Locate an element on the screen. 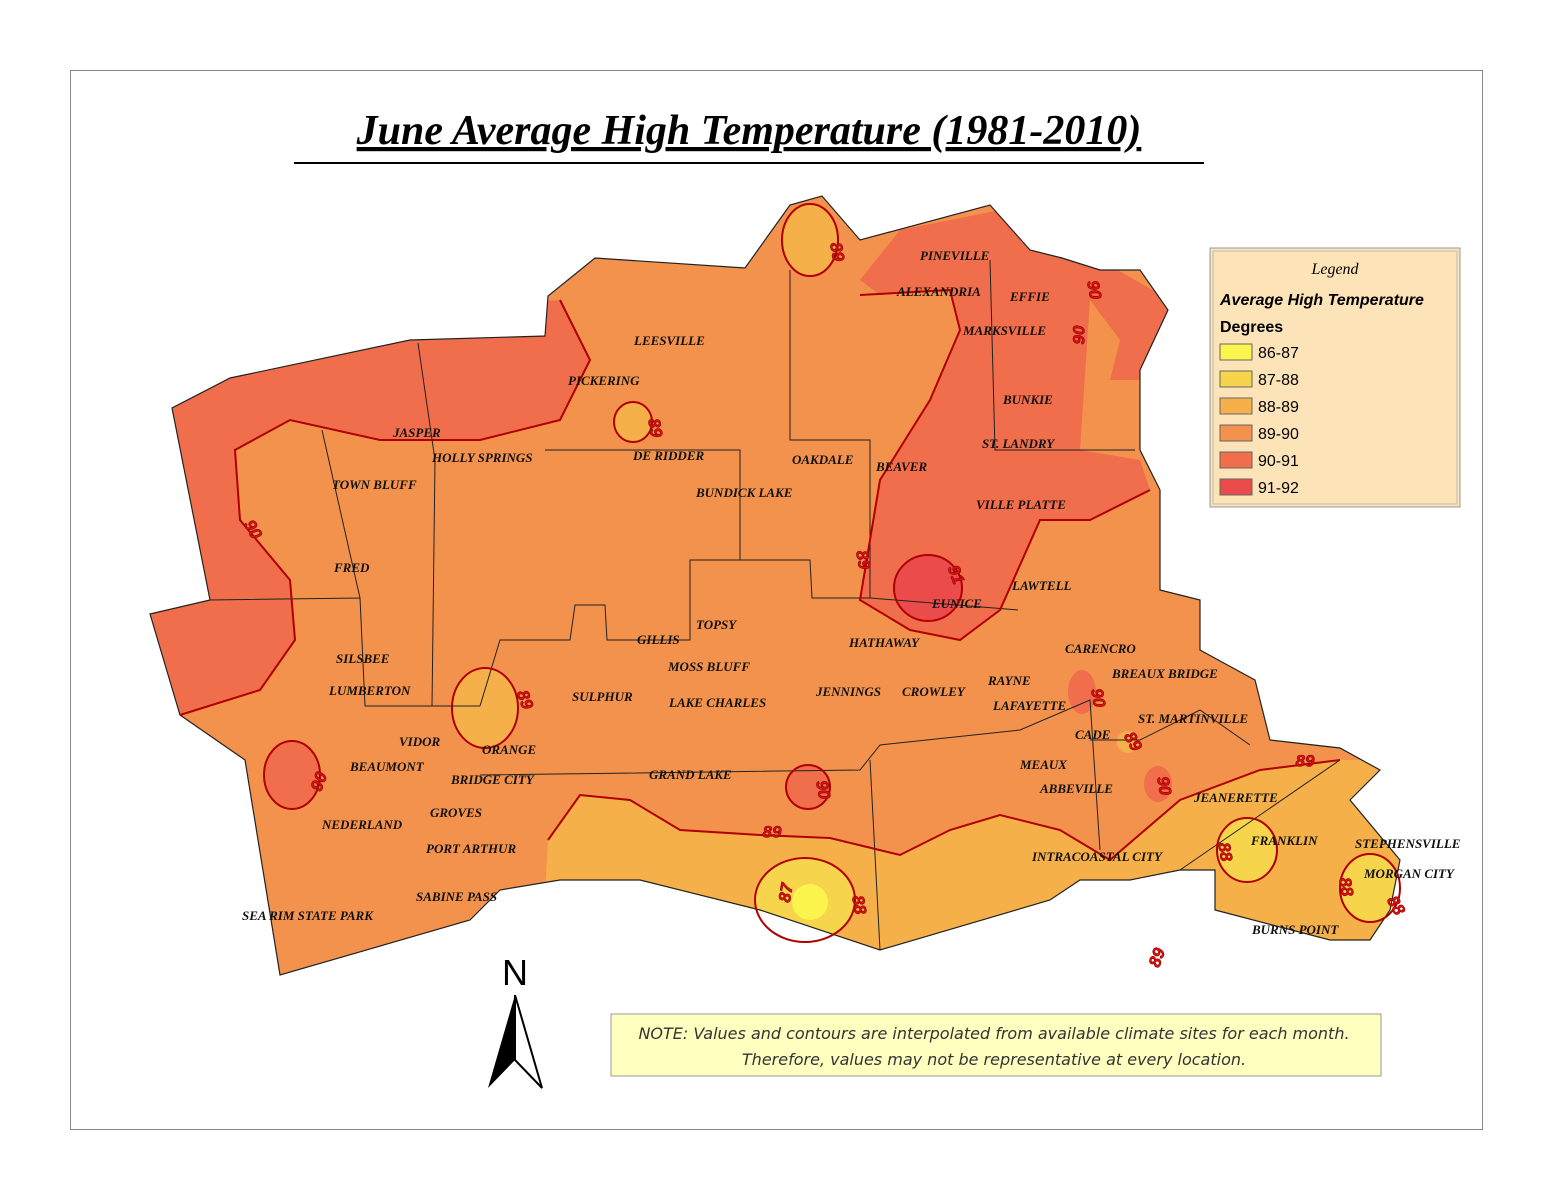  place-label: HATHAWAY is located at coordinates (884, 642).